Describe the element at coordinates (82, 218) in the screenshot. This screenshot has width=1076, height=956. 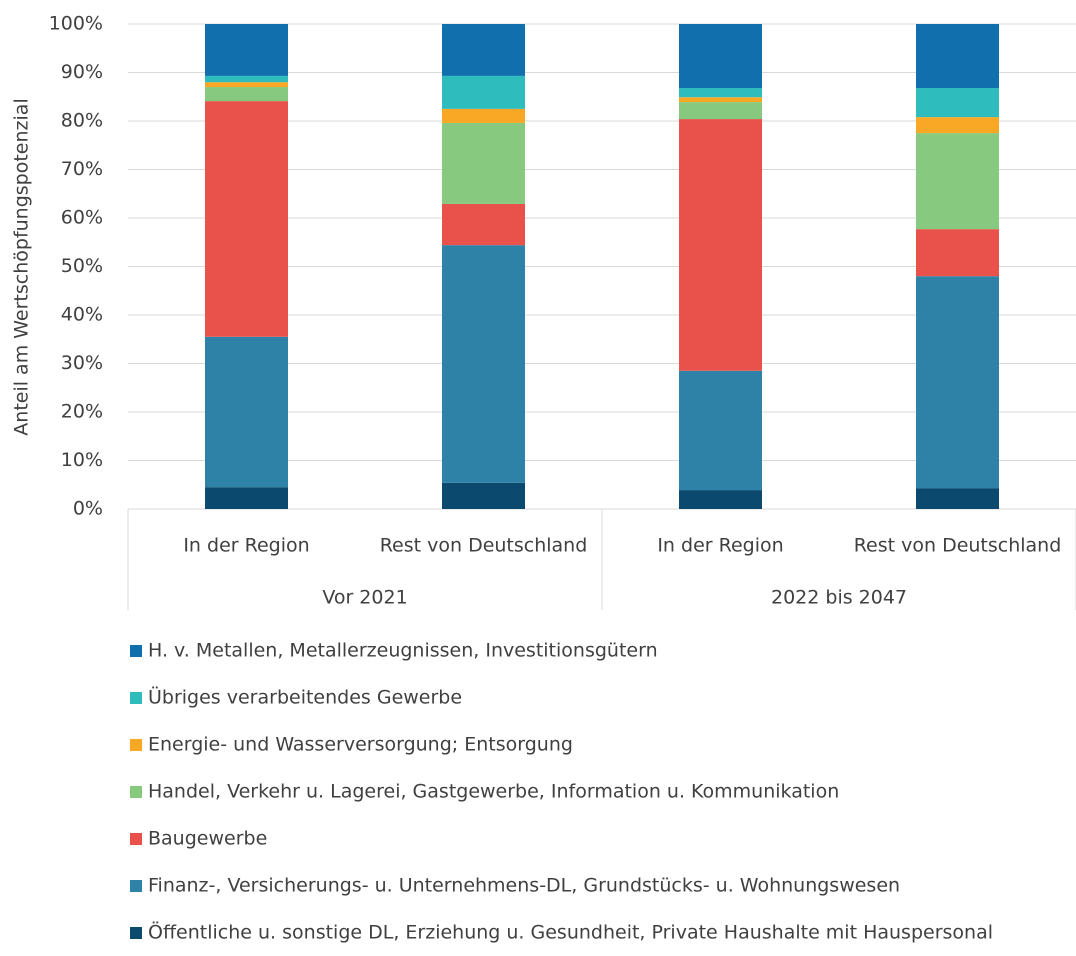
I see `y-tick-label: 60%` at that location.